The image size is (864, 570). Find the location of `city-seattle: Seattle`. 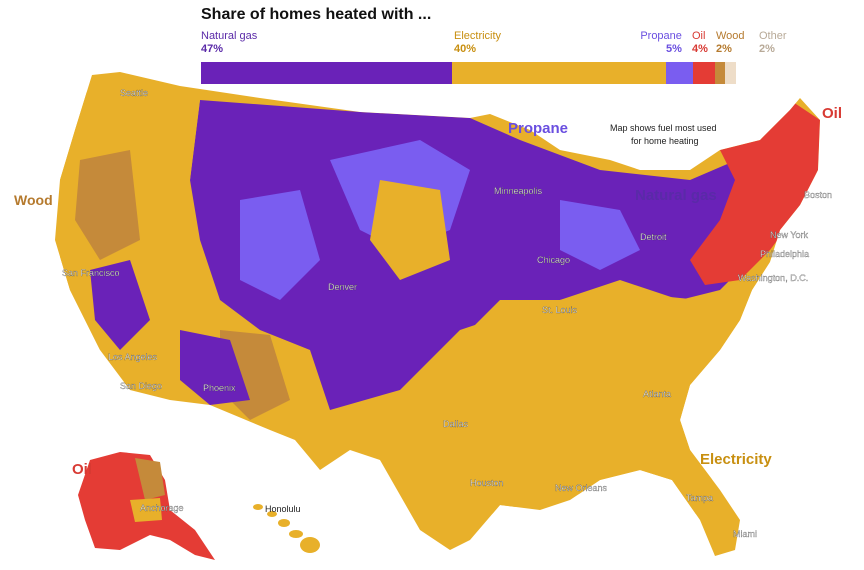

city-seattle: Seattle is located at coordinates (134, 93).